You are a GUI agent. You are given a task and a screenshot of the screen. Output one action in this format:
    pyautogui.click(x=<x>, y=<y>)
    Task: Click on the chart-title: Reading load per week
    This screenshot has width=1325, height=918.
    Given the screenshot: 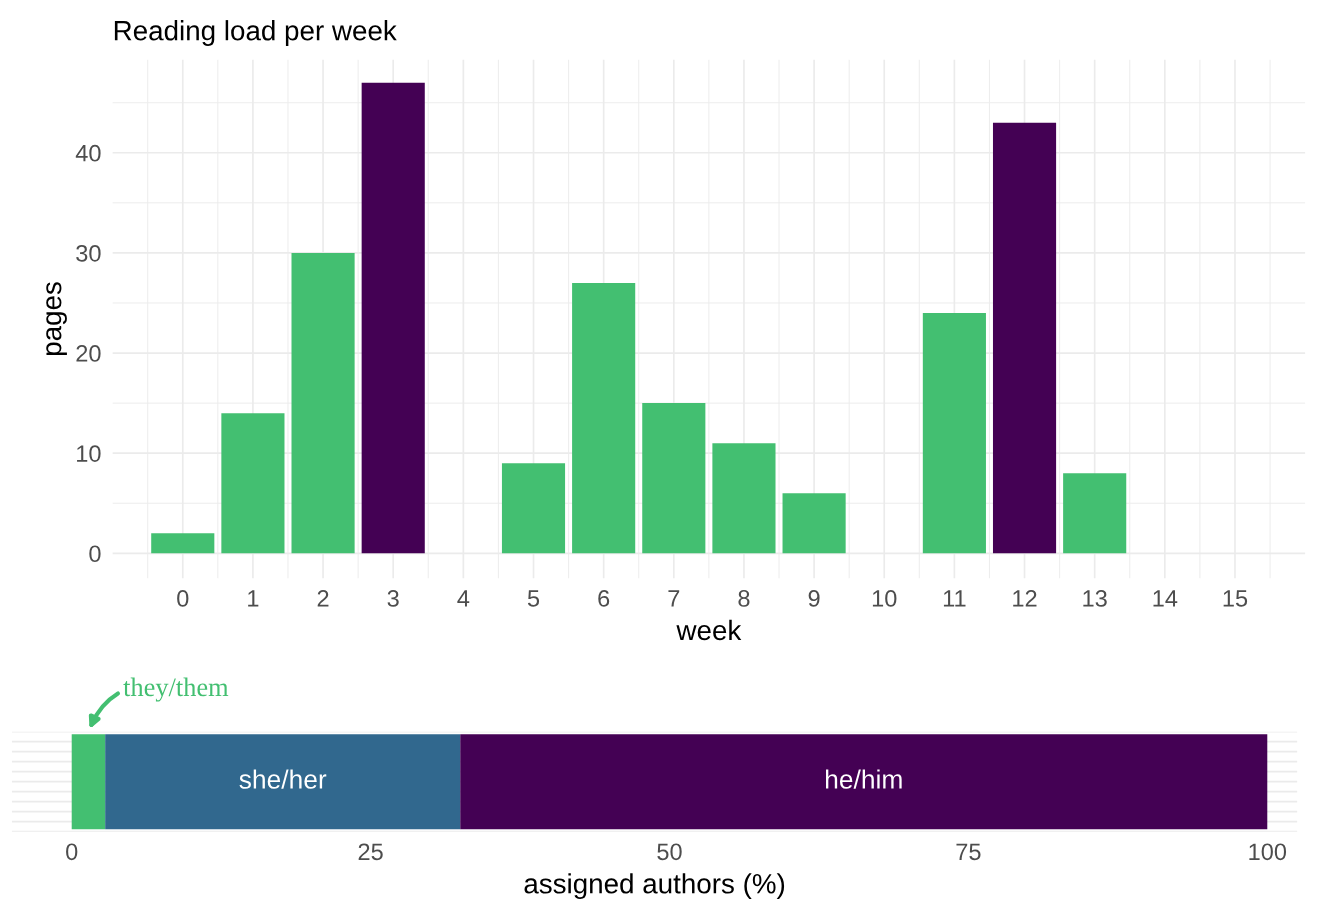 What is the action you would take?
    pyautogui.click(x=255, y=33)
    